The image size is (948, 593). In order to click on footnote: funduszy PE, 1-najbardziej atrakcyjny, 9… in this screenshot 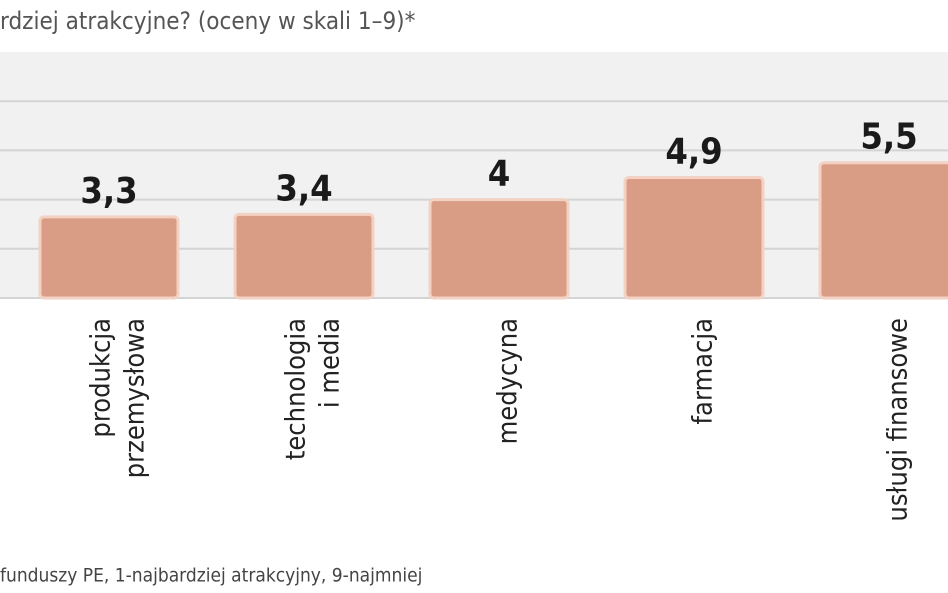, I will do `click(211, 576)`.